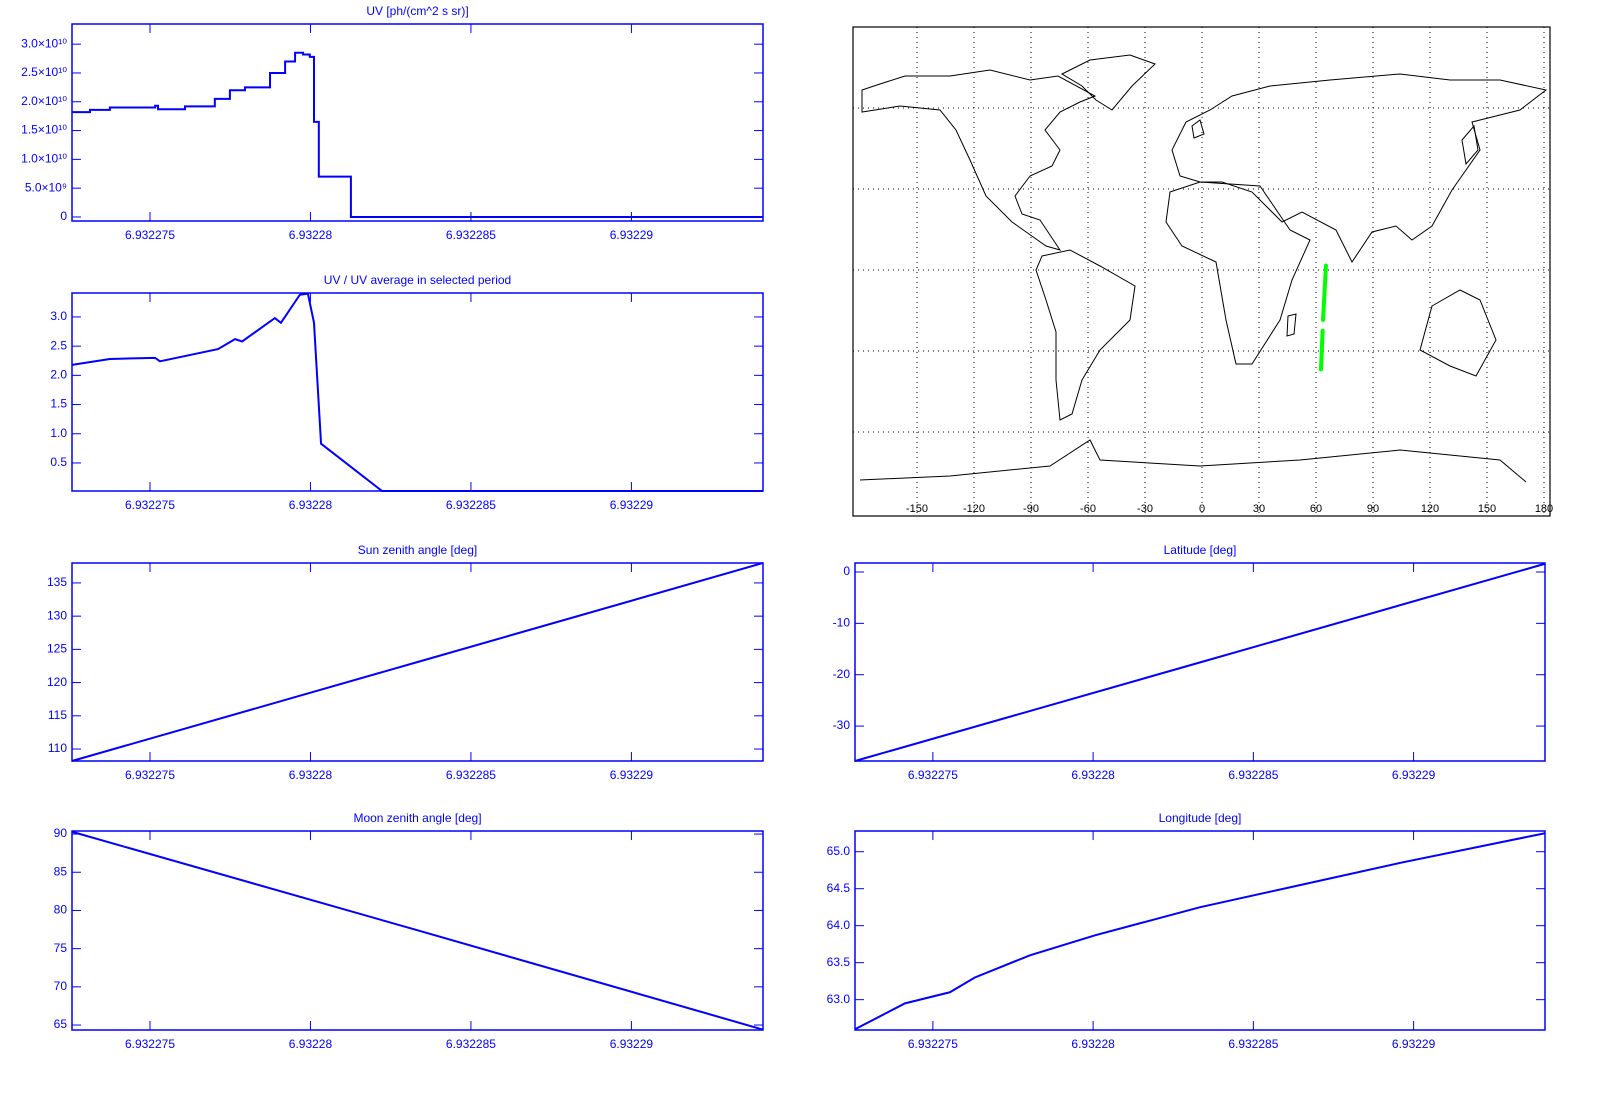  I want to click on y-tick-label: 110, so click(57, 748).